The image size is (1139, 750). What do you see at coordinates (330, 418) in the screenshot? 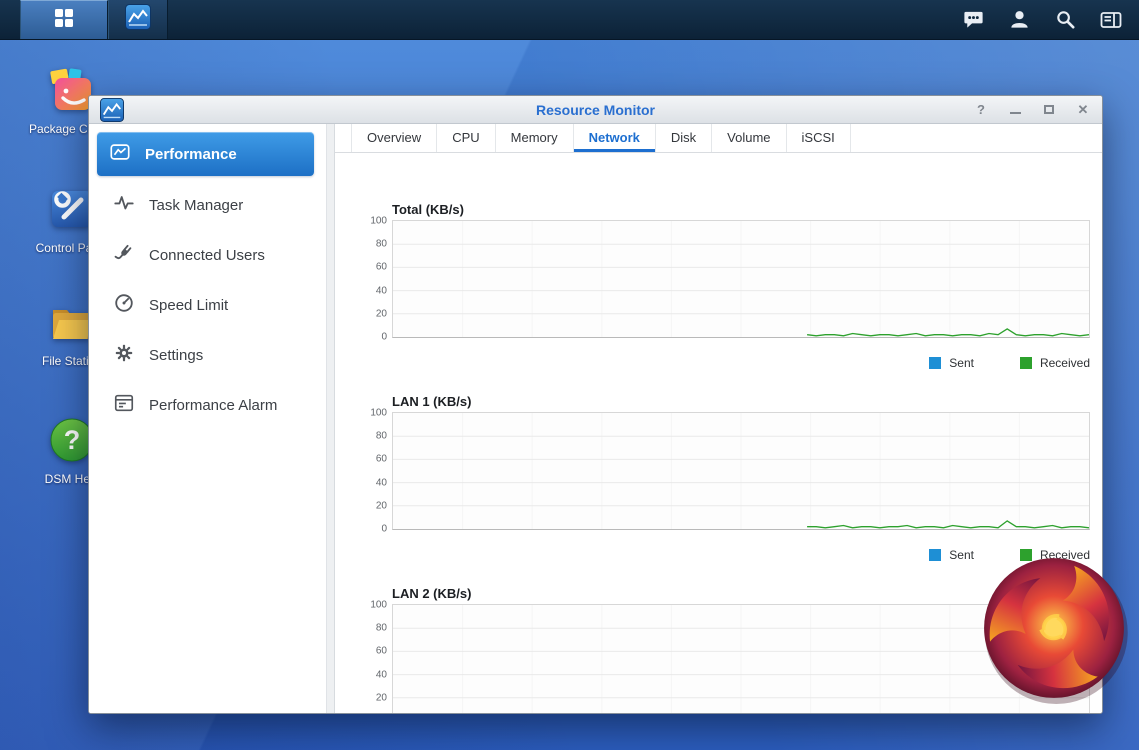
I see `content-scrollbar` at bounding box center [330, 418].